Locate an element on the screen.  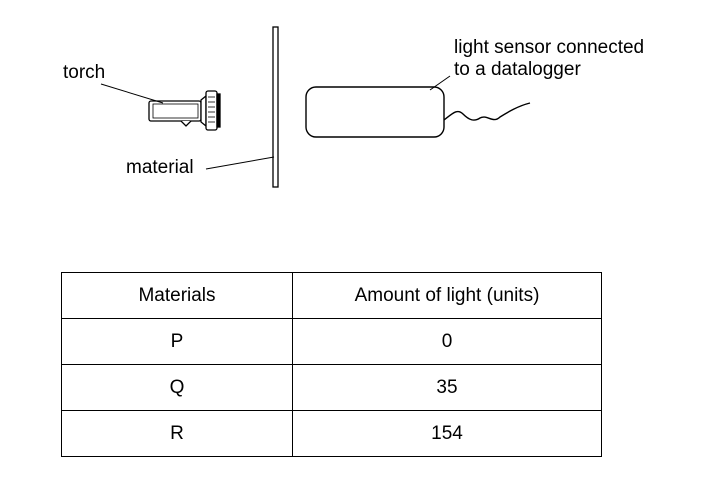
material-sheet is located at coordinates (275, 107).